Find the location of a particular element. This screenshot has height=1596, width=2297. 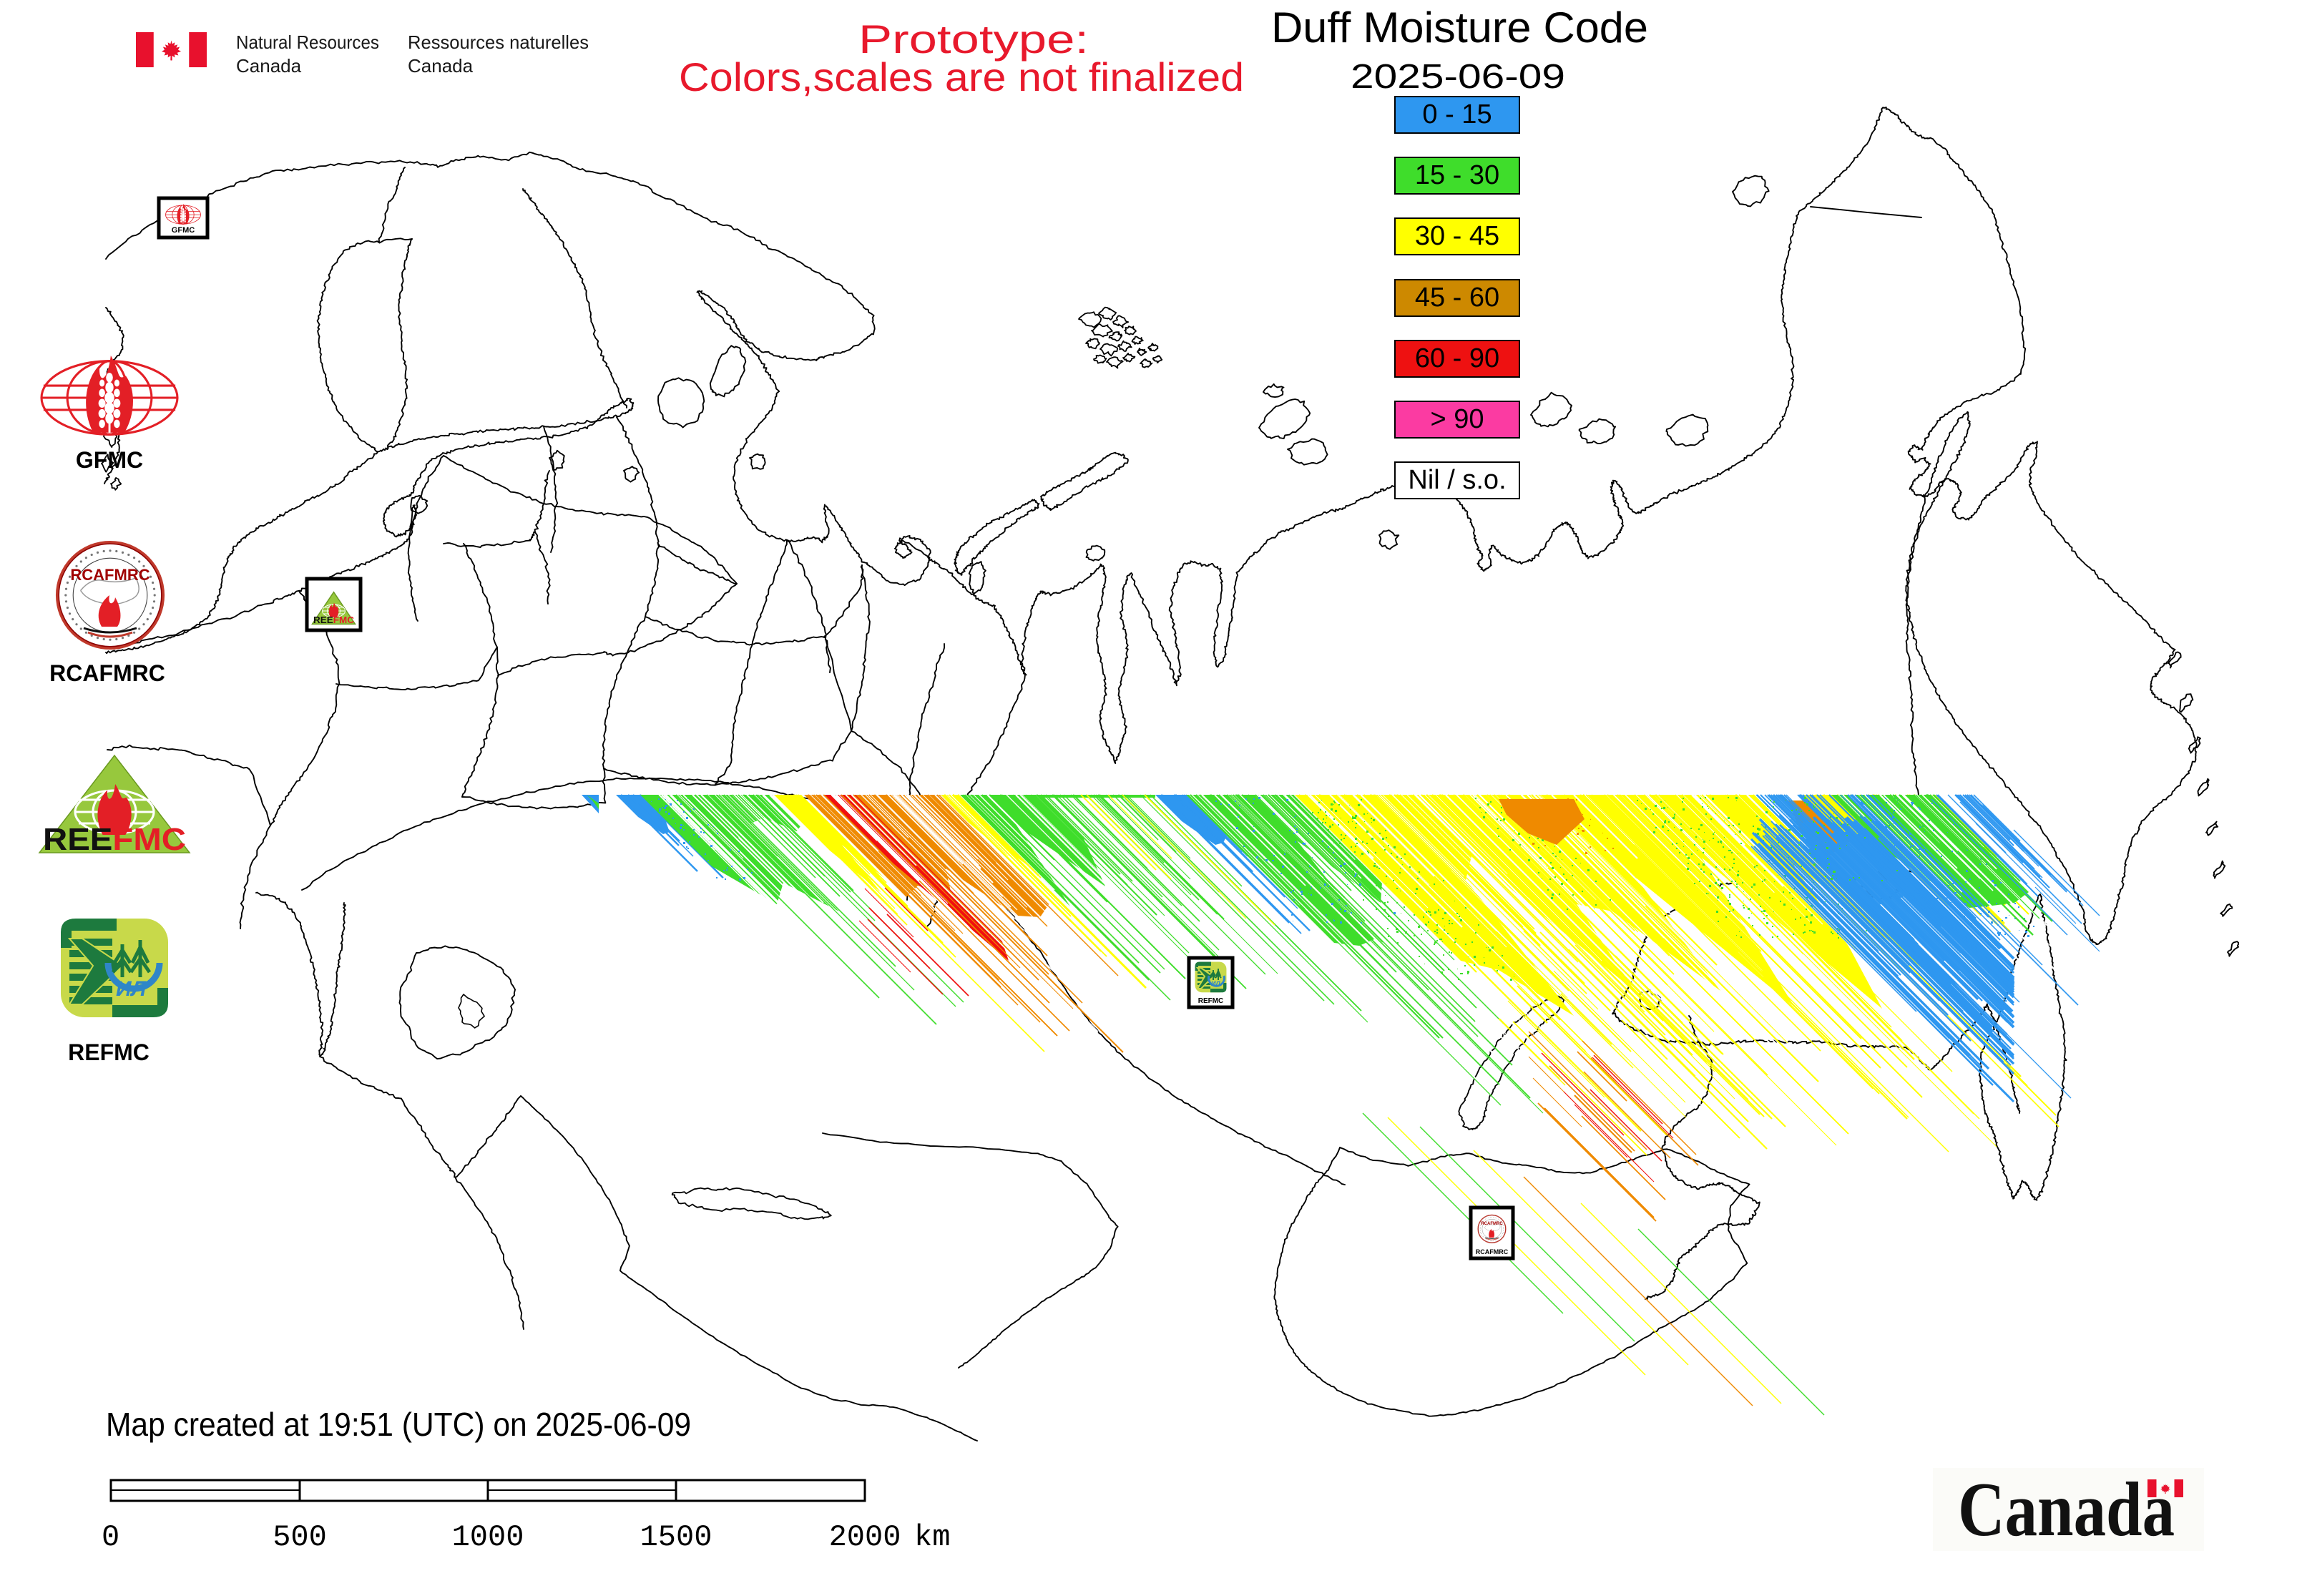

svg-text: 0 is located at coordinates (110, 1537).